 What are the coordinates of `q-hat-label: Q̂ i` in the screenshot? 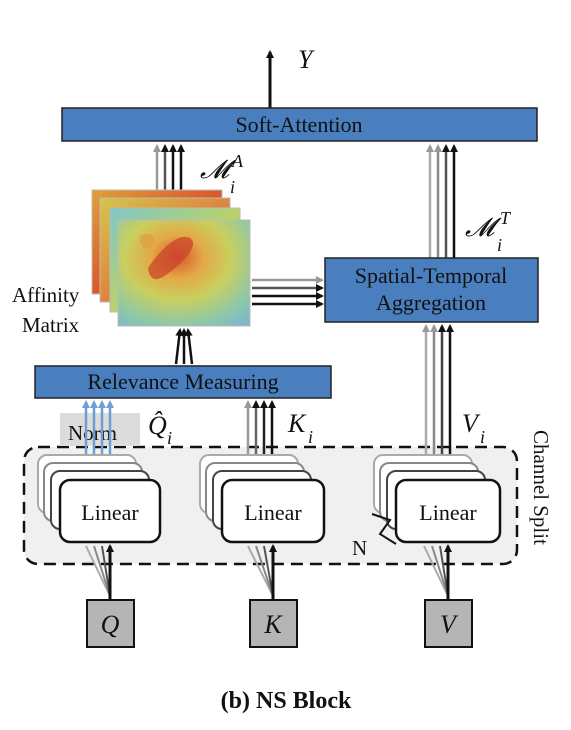 It's located at (160, 429).